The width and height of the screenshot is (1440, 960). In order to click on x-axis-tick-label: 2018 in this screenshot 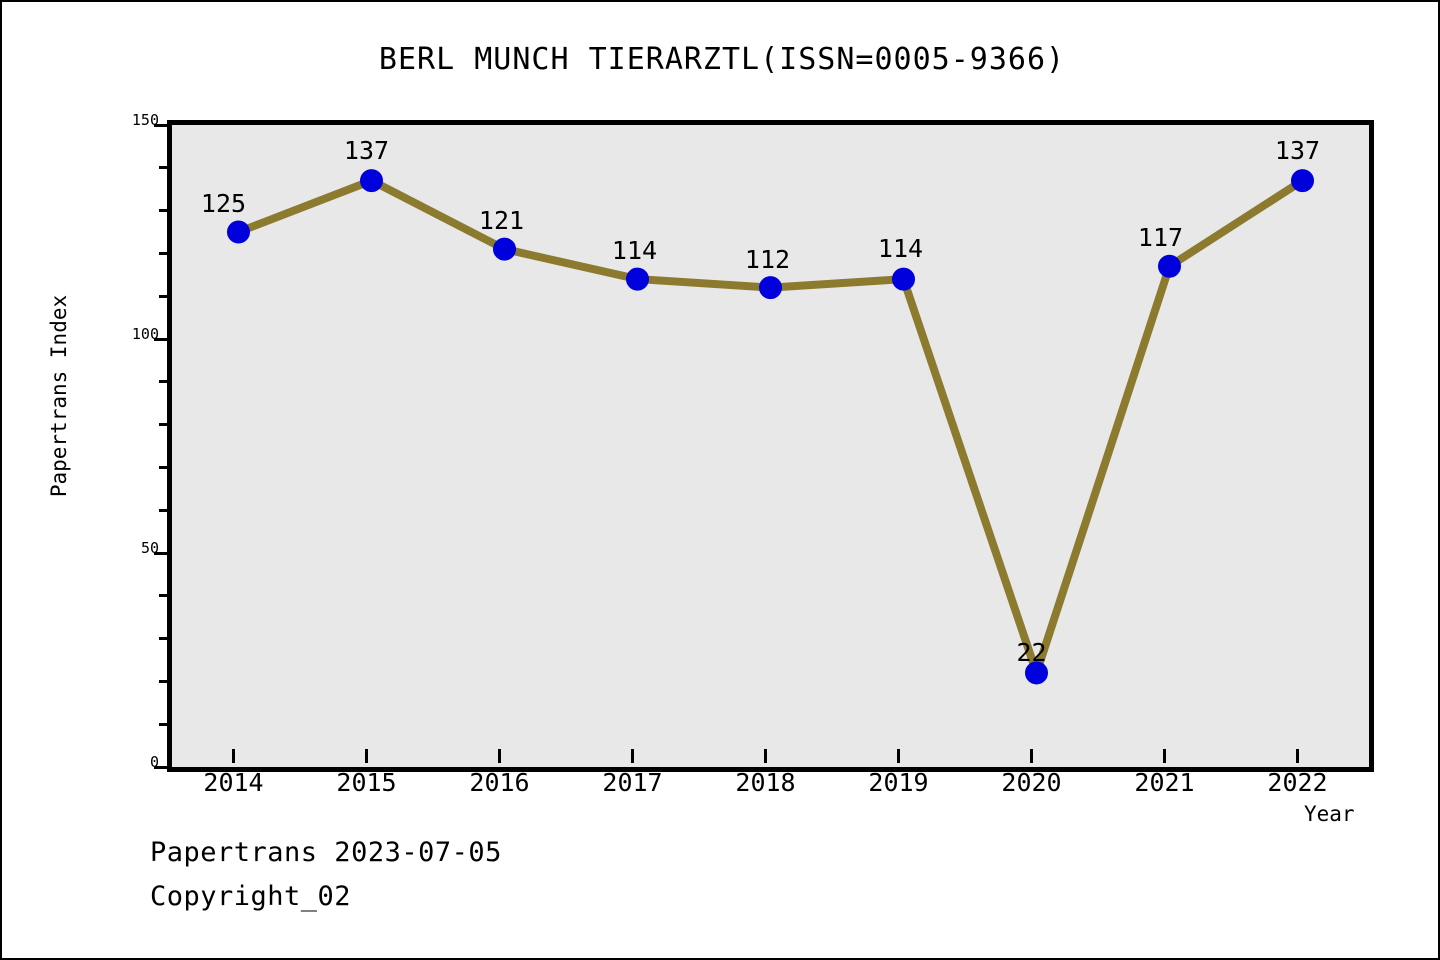, I will do `click(765, 782)`.